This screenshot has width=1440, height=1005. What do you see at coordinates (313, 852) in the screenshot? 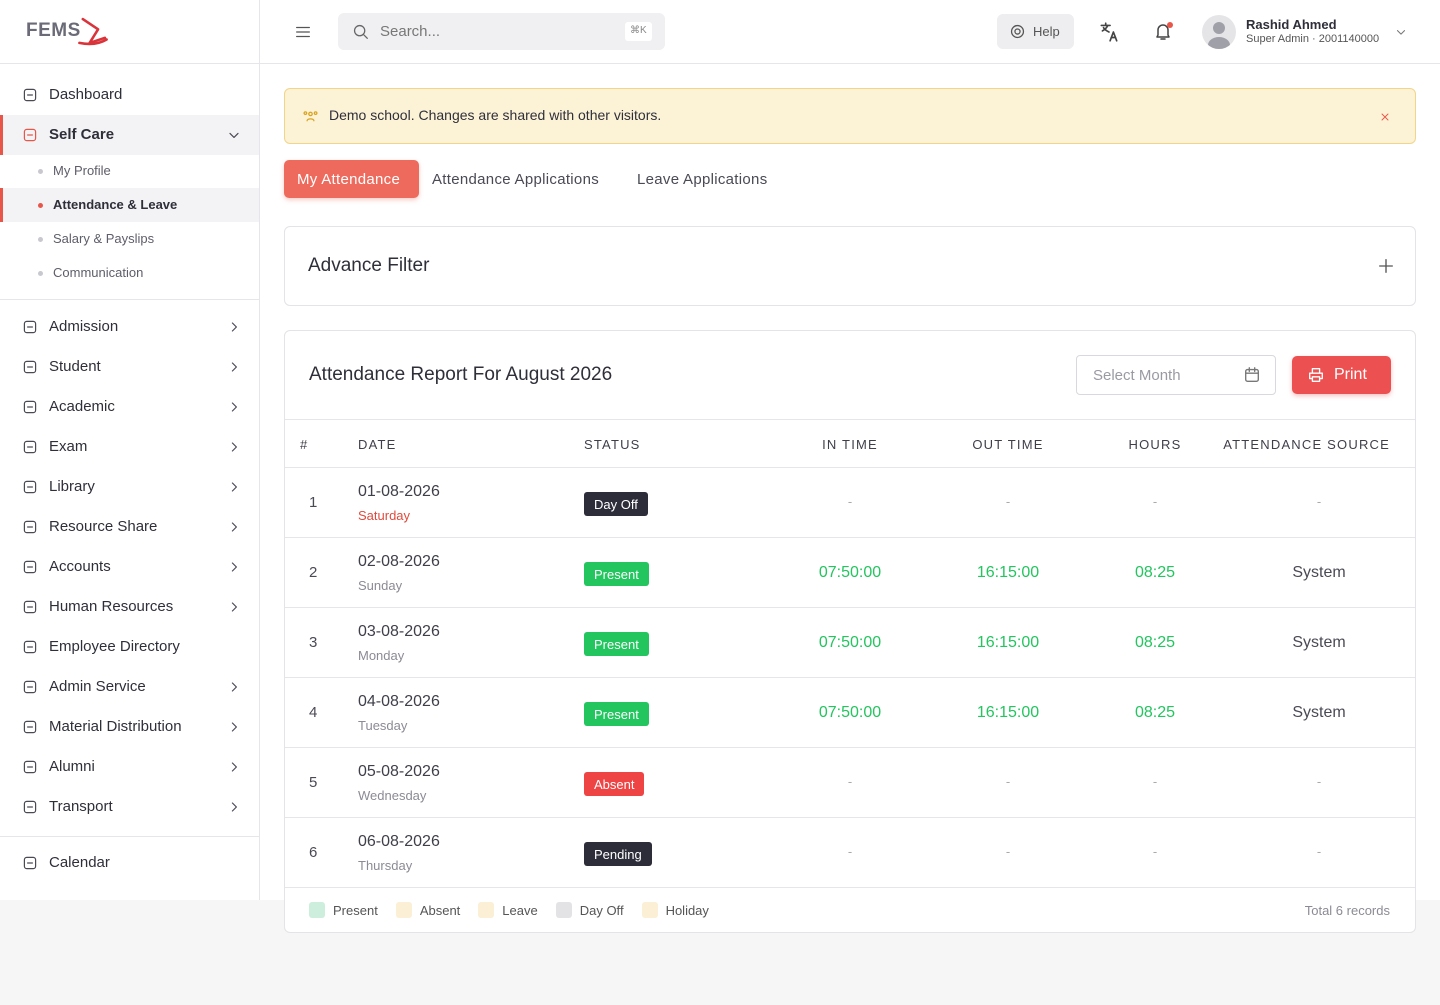
I see `row-number: 6` at bounding box center [313, 852].